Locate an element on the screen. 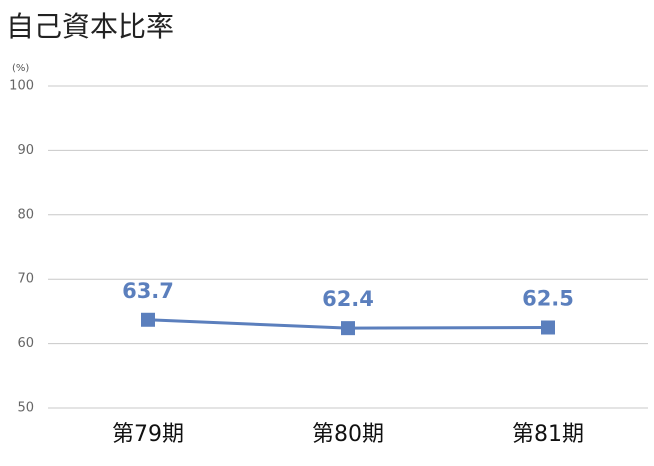 This screenshot has width=654, height=466. y-tick-label: 80 is located at coordinates (25, 214).